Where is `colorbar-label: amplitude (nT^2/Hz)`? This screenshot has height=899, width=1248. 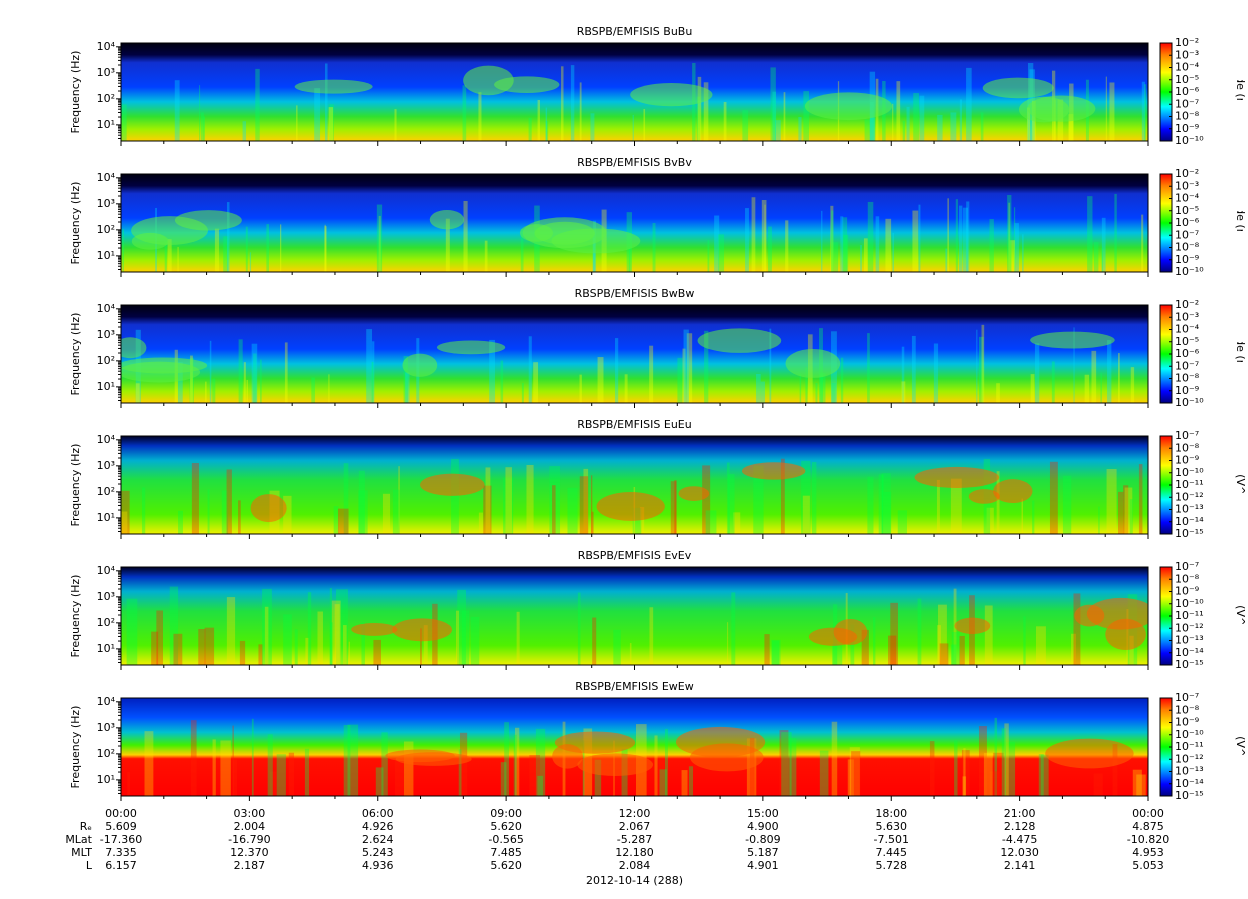 colorbar-label: amplitude (nT^2/Hz) is located at coordinates (1240, 91).